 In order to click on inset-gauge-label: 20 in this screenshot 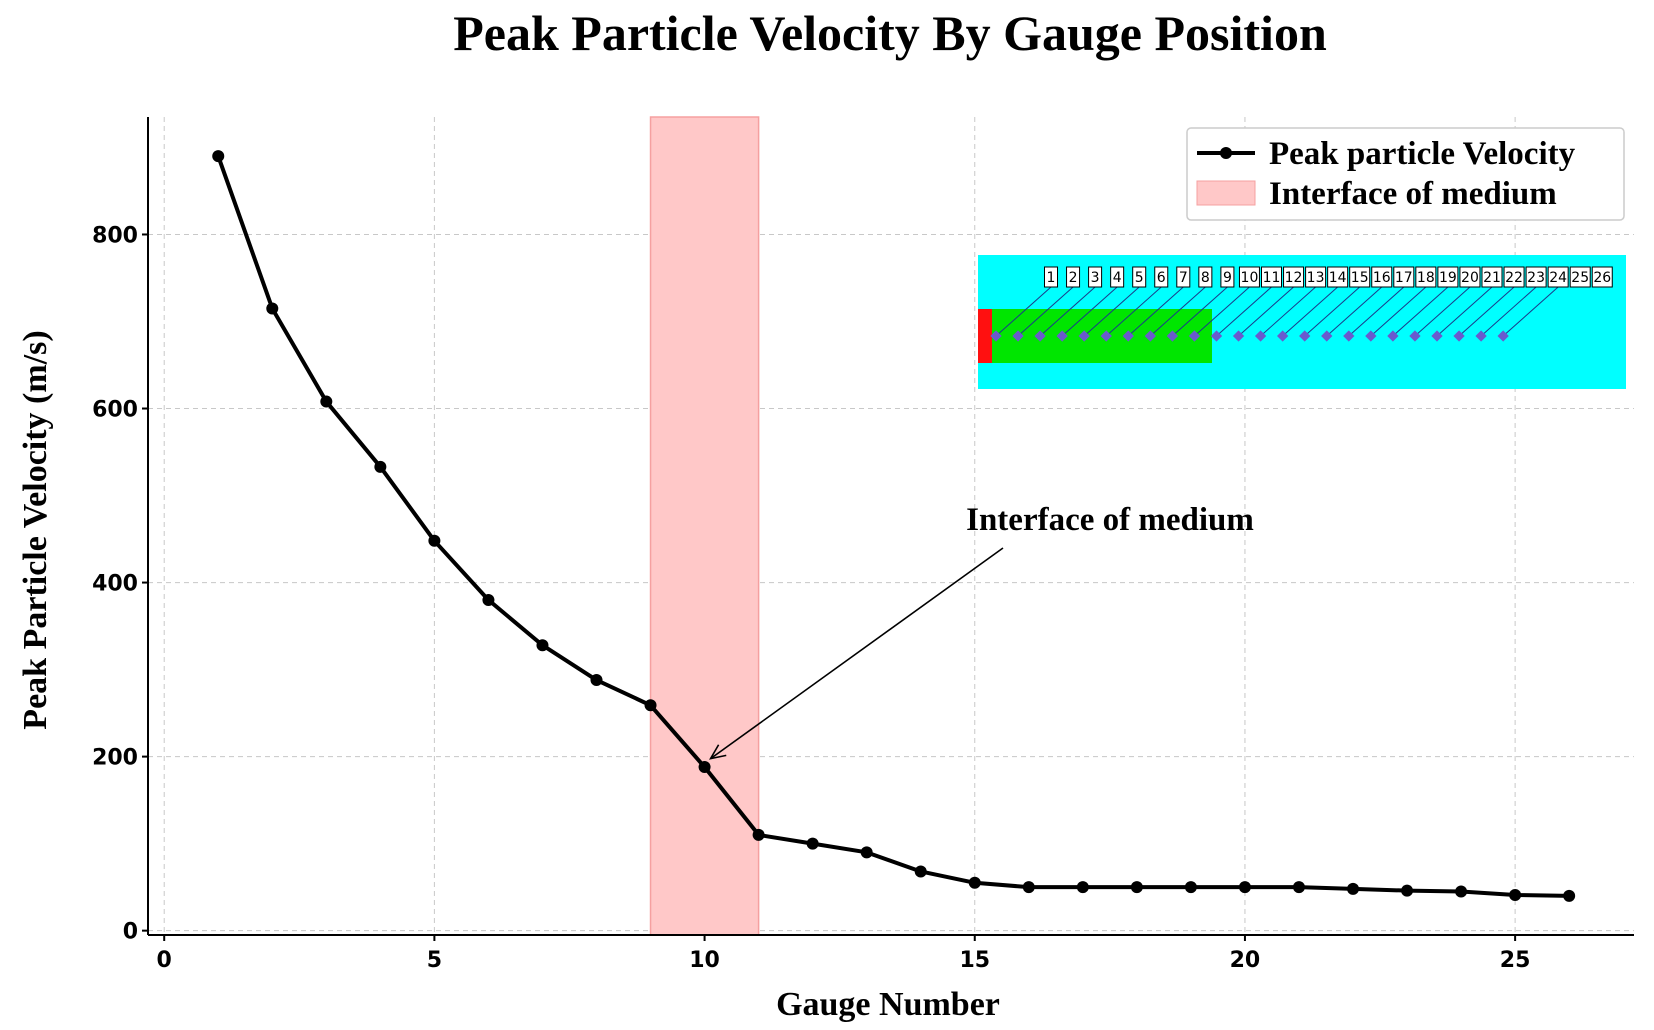, I will do `click(1470, 278)`.